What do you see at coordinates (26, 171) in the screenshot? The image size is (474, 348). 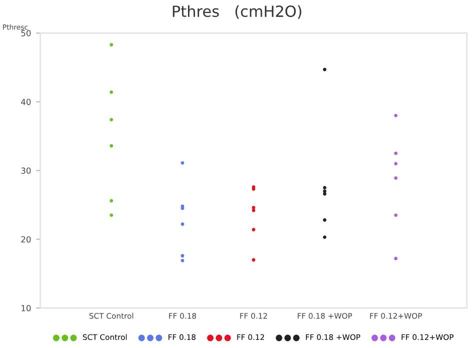 I see `y-tick-label: 30` at bounding box center [26, 171].